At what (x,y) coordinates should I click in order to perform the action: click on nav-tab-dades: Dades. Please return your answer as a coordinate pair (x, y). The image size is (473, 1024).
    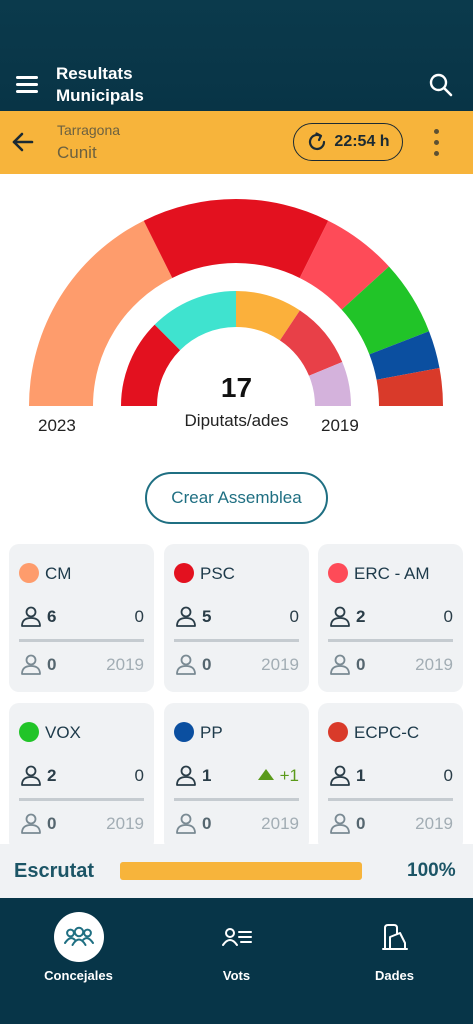
    Looking at the image, I should click on (394, 961).